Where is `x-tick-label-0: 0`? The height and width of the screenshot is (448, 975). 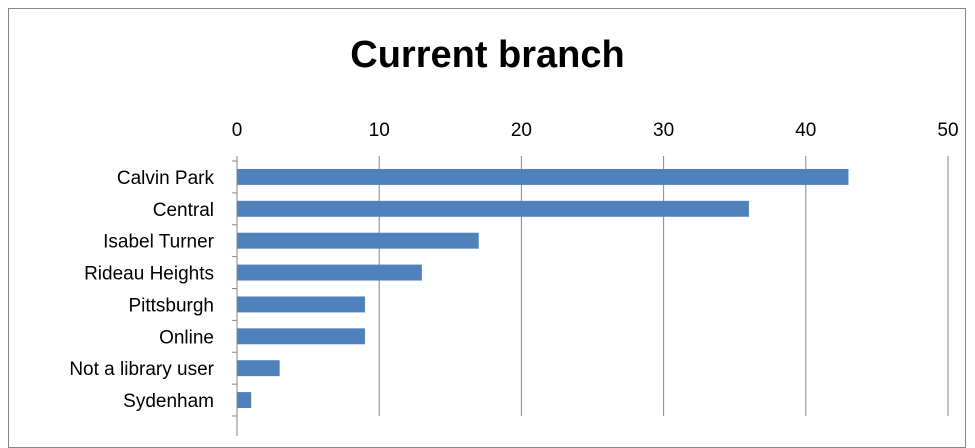 x-tick-label-0: 0 is located at coordinates (237, 130).